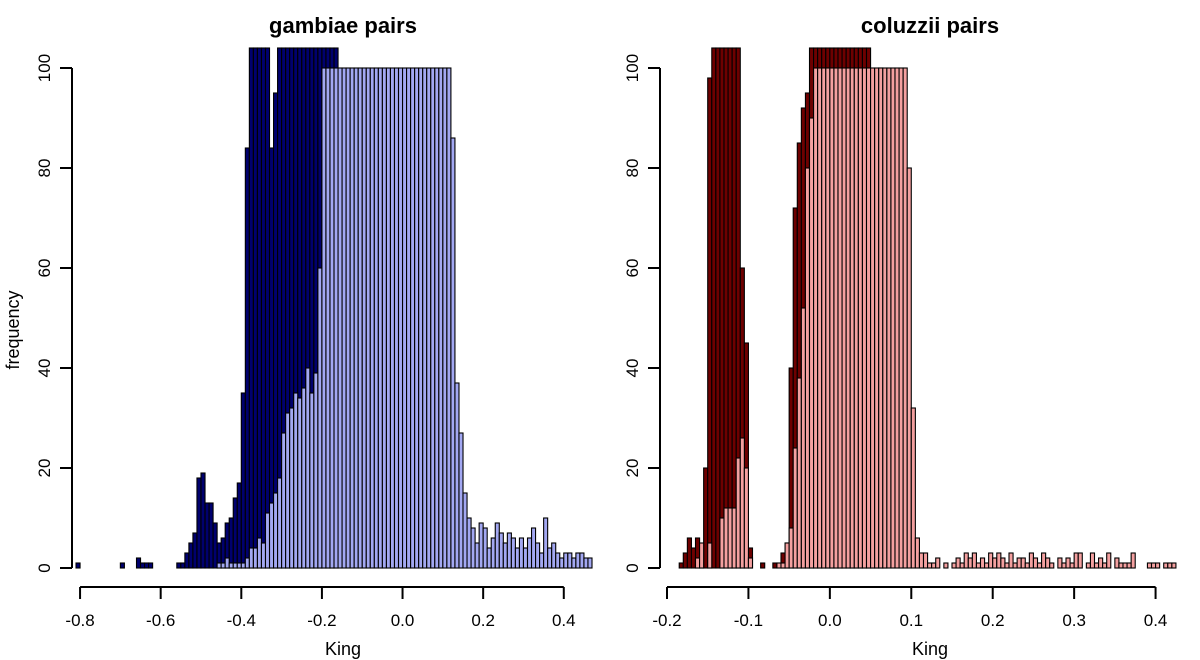  Describe the element at coordinates (320, 608) in the screenshot. I see `gambiae-x-axis: -0.8 -0.6 -0.4 -0.2 0.0 0.2 0.4` at that location.